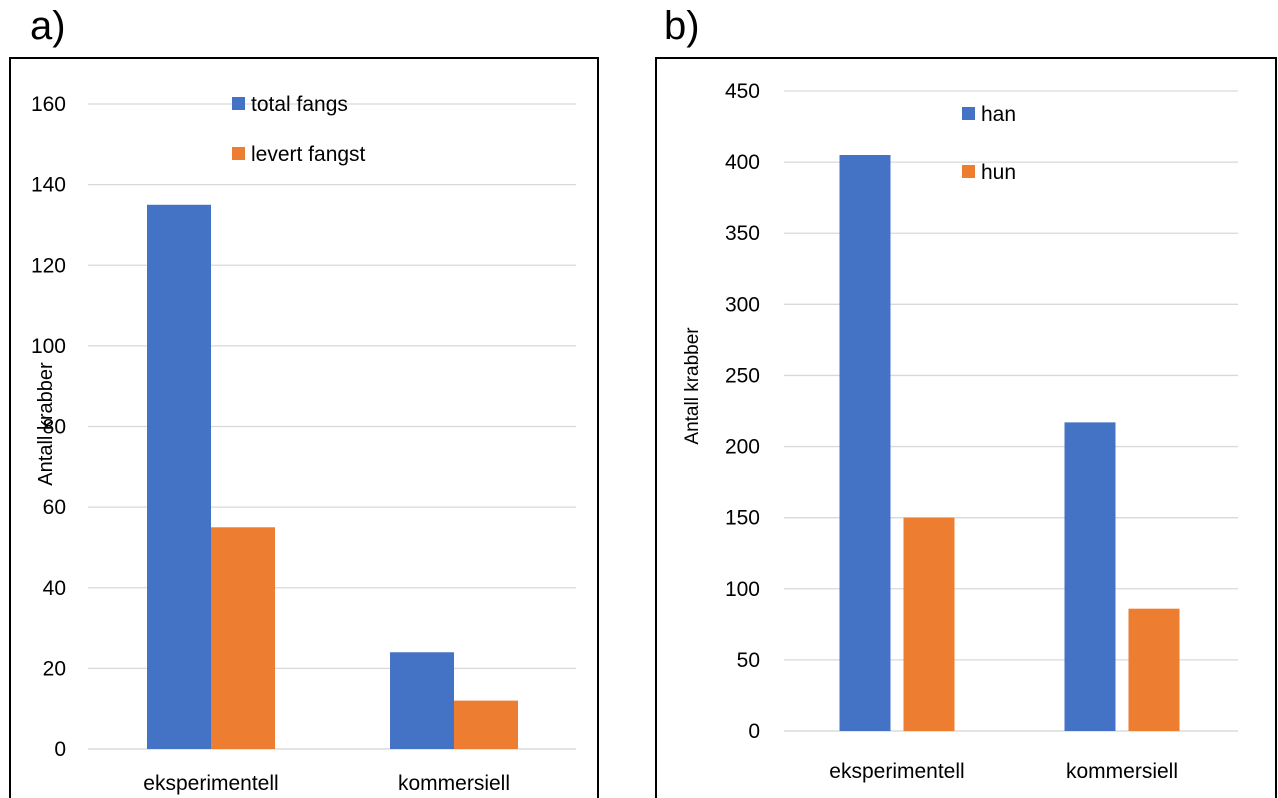 Image resolution: width=1278 pixels, height=798 pixels. What do you see at coordinates (54, 668) in the screenshot?
I see `chart-a-y-tick-label: 20` at bounding box center [54, 668].